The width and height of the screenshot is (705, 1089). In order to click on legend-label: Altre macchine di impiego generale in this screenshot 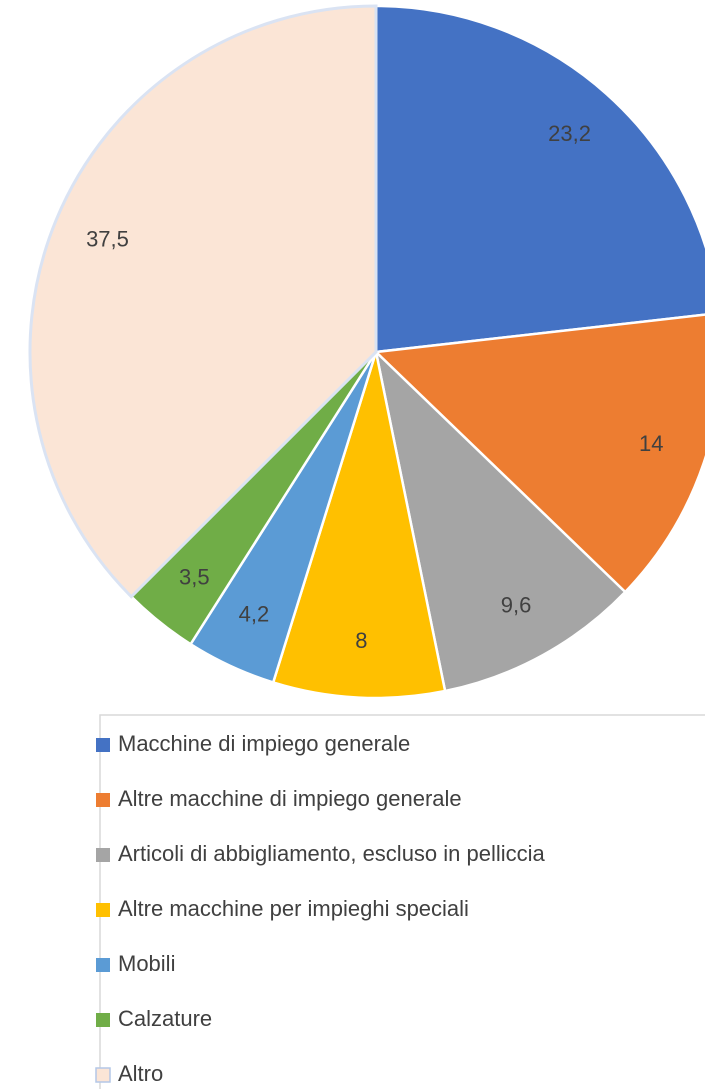, I will do `click(290, 798)`.